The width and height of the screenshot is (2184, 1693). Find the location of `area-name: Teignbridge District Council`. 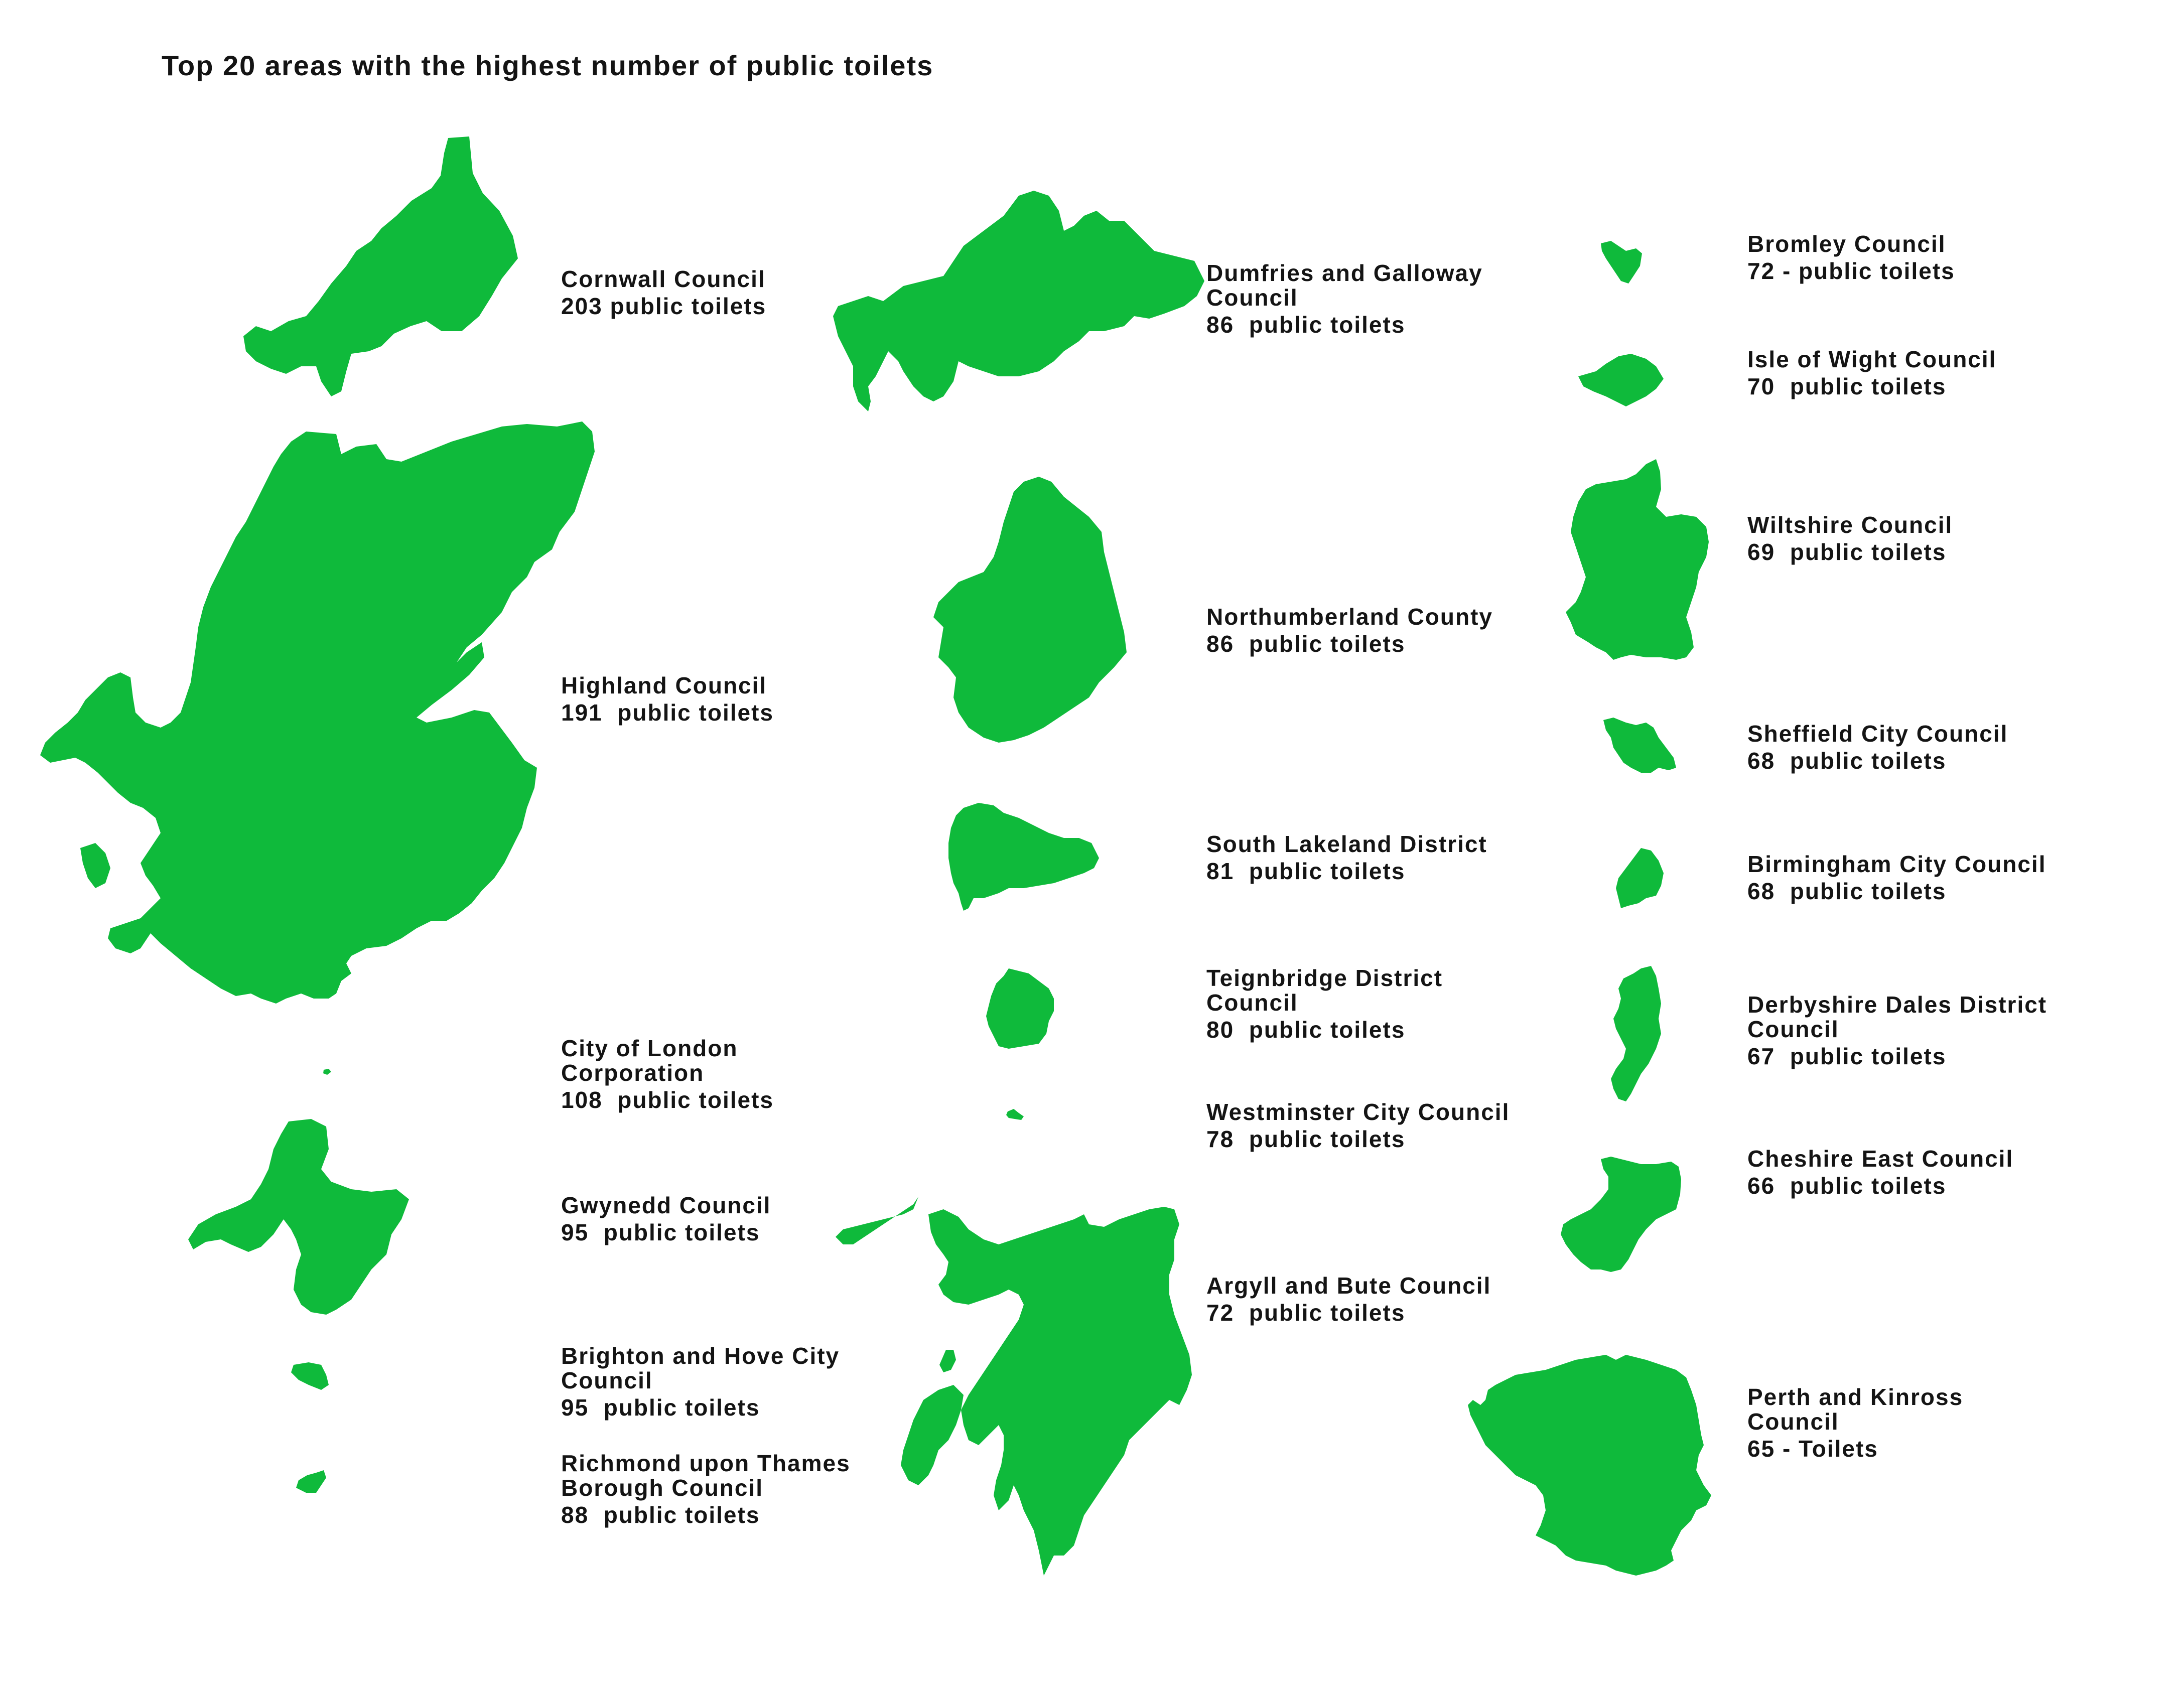

area-name: Teignbridge District Council is located at coordinates (1324, 990).